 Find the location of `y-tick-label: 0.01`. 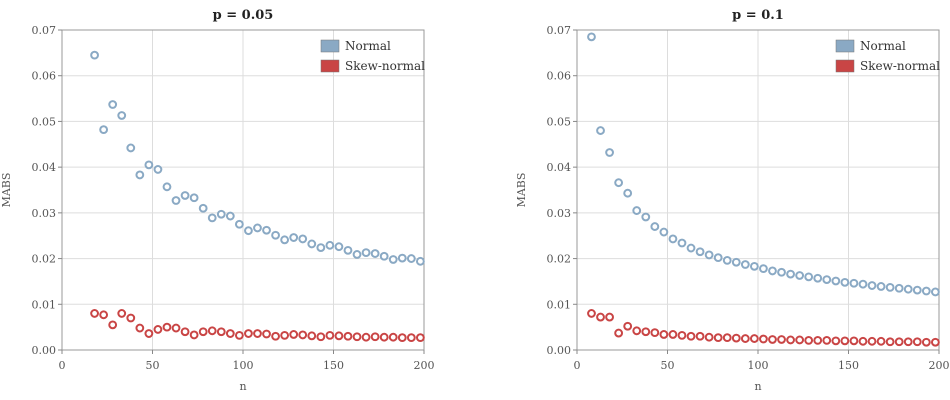

y-tick-label: 0.01 is located at coordinates (559, 304).